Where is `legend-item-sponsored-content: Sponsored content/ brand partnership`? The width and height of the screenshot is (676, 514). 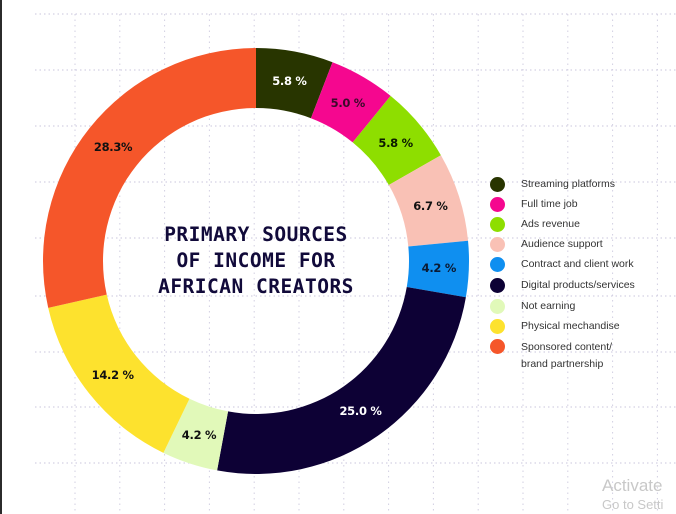 legend-item-sponsored-content: Sponsored content/ brand partnership is located at coordinates (562, 355).